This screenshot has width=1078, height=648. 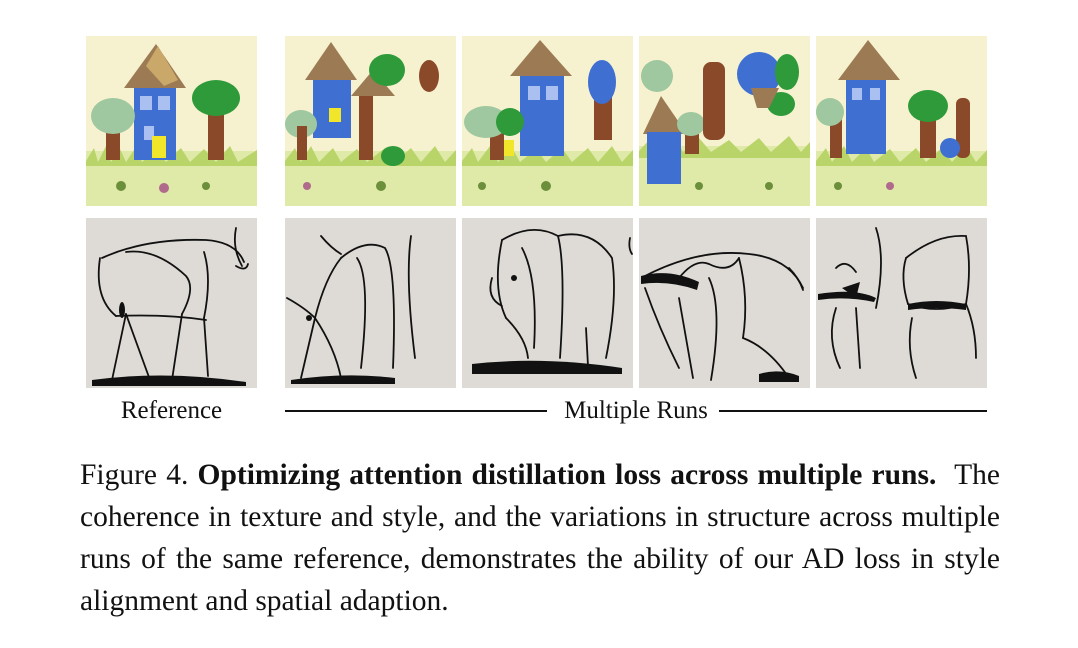 What do you see at coordinates (853, 411) in the screenshot?
I see `bracket-line-right` at bounding box center [853, 411].